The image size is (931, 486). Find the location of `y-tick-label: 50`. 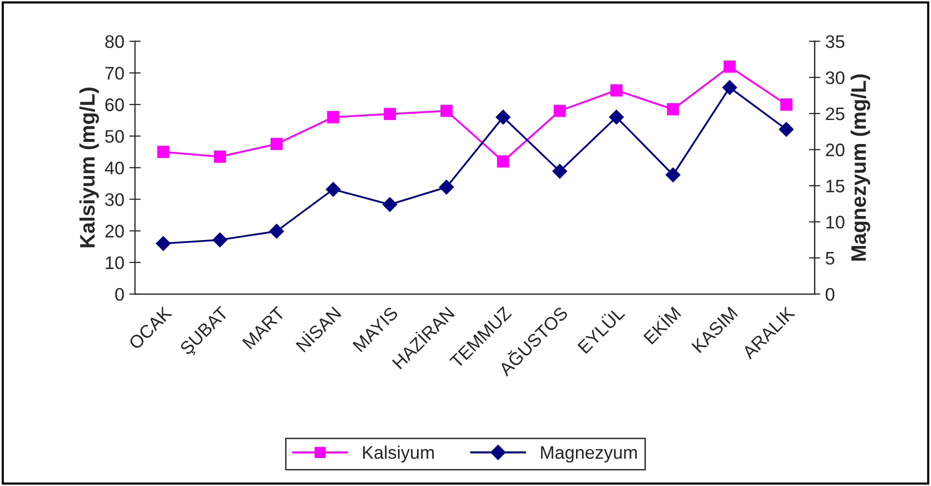

y-tick-label: 50 is located at coordinates (114, 136).